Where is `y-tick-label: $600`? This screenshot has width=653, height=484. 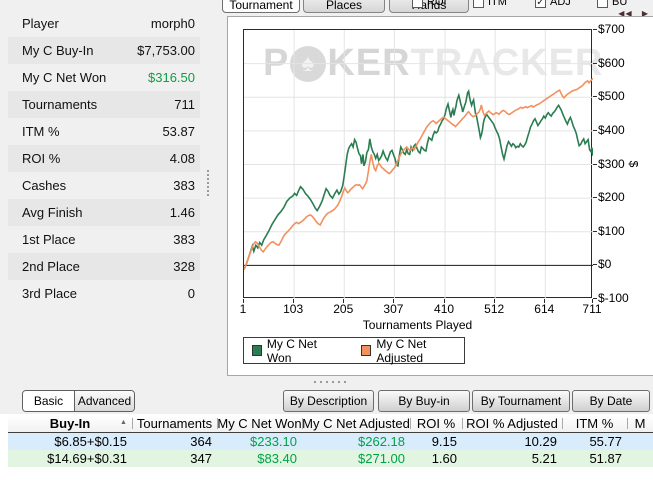
y-tick-label: $600 is located at coordinates (611, 62).